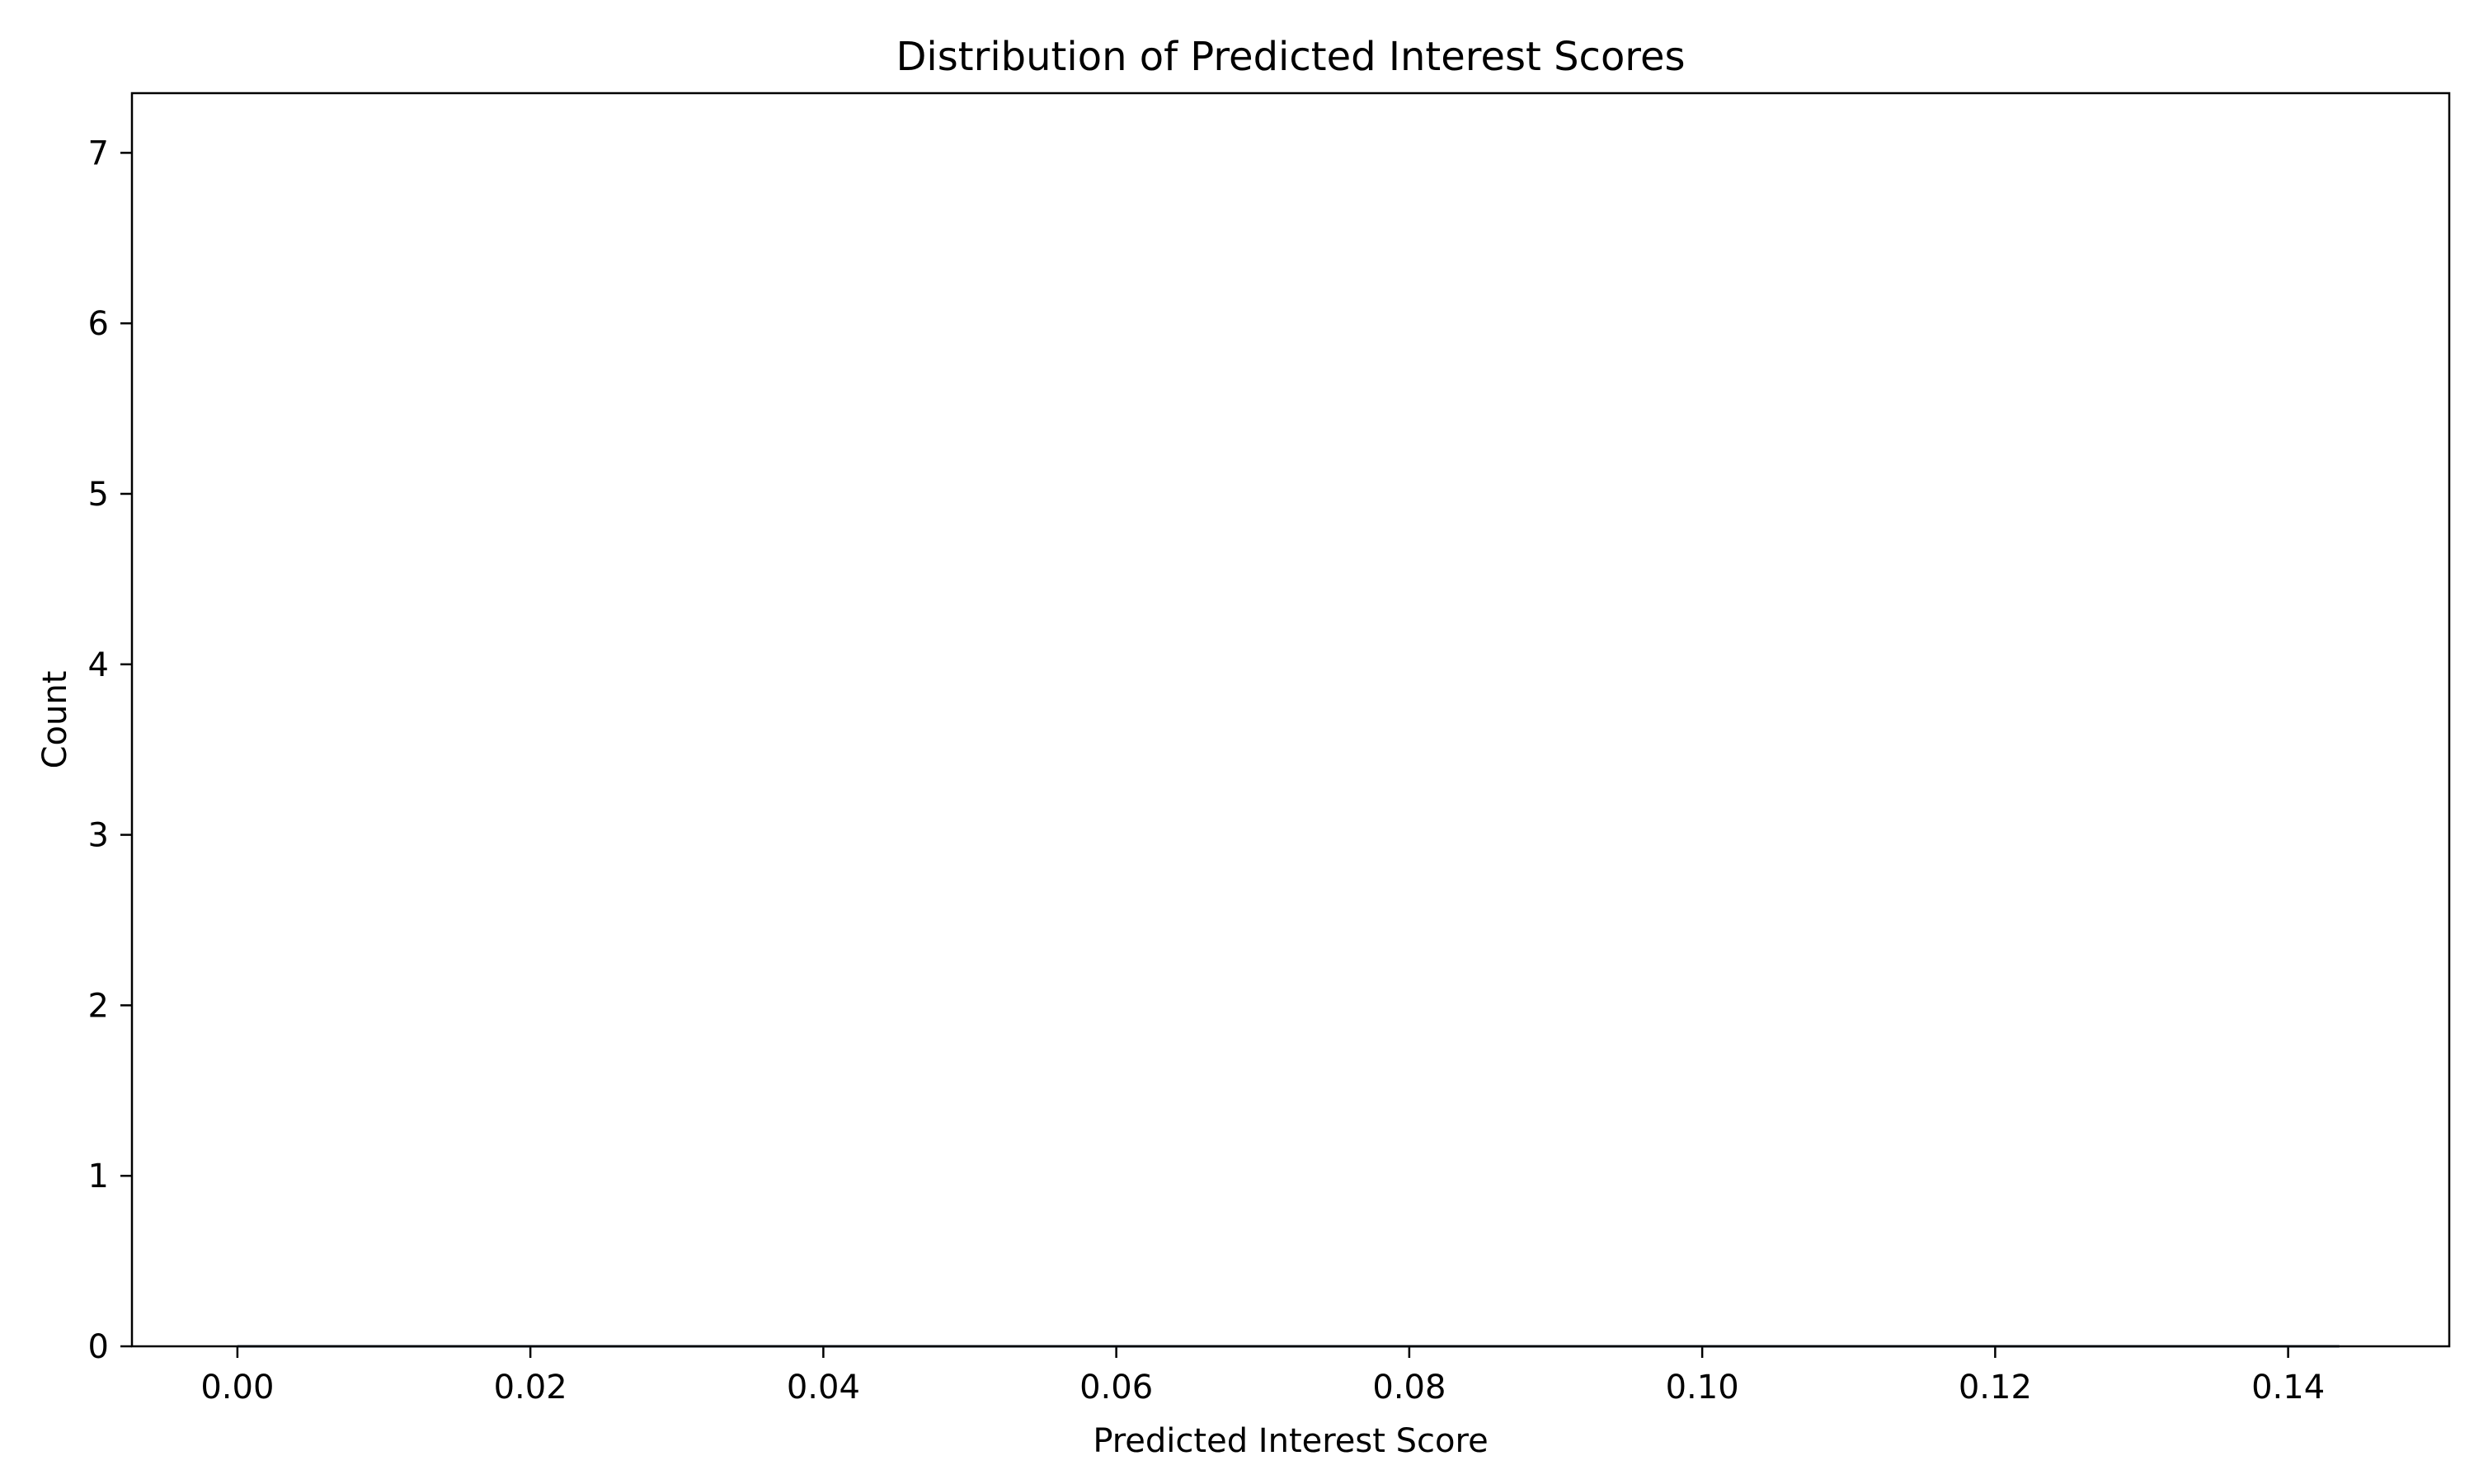 This screenshot has height=1484, width=2474. I want to click on x-tick-label: 0.14, so click(2288, 1388).